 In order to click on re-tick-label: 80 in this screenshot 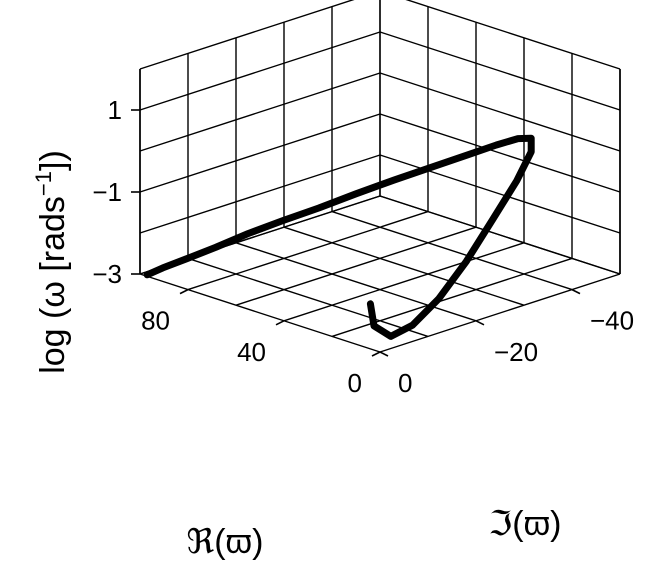, I will do `click(155, 321)`.